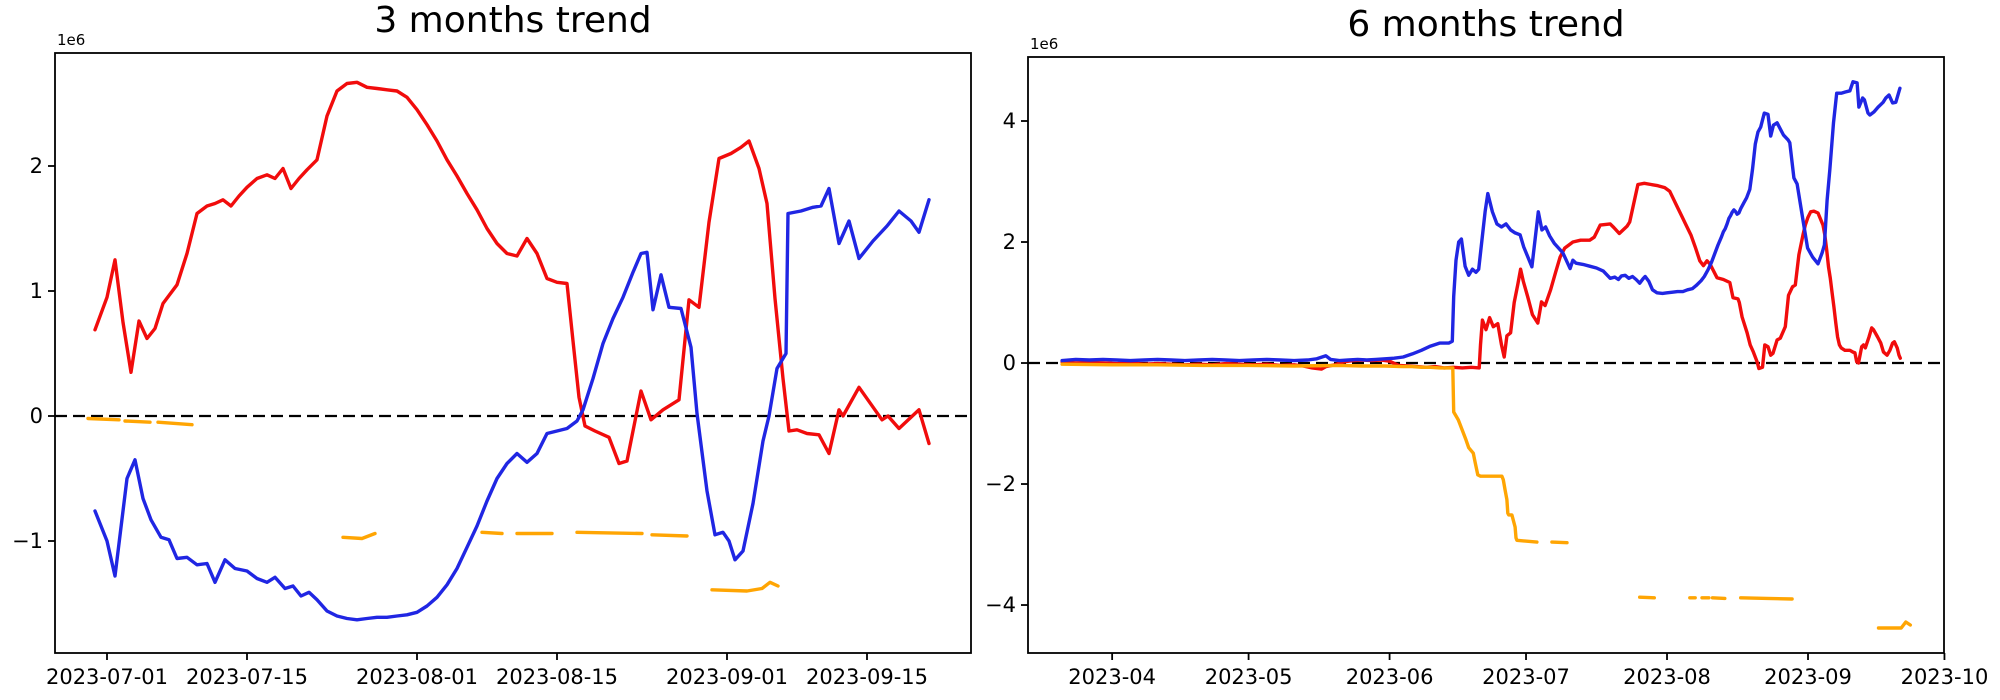 Image resolution: width=2000 pixels, height=700 pixels. I want to click on x-tick-label: 2023-07, so click(1526, 677).